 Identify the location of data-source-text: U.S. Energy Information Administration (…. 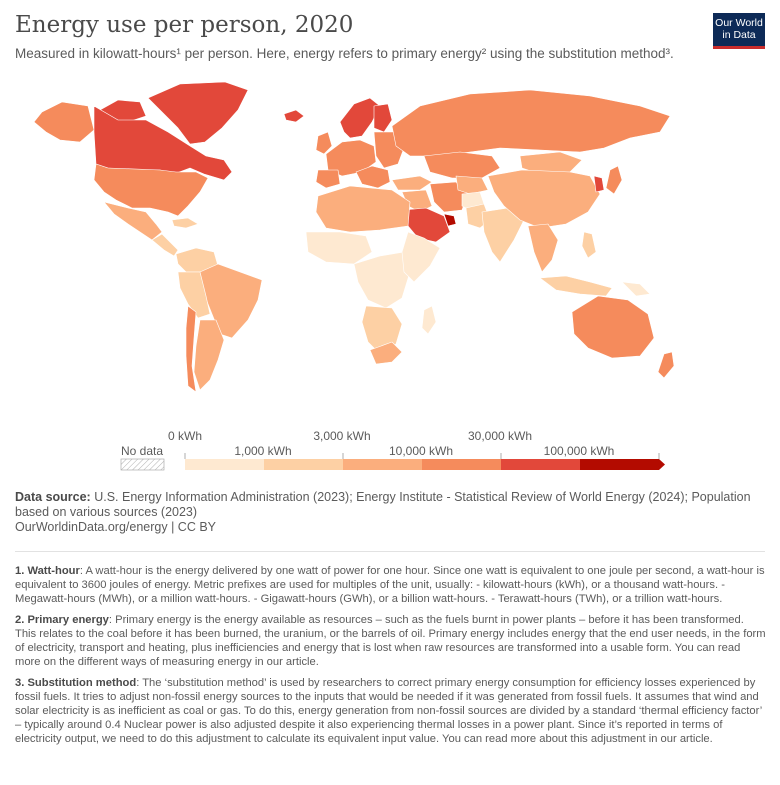
(383, 504).